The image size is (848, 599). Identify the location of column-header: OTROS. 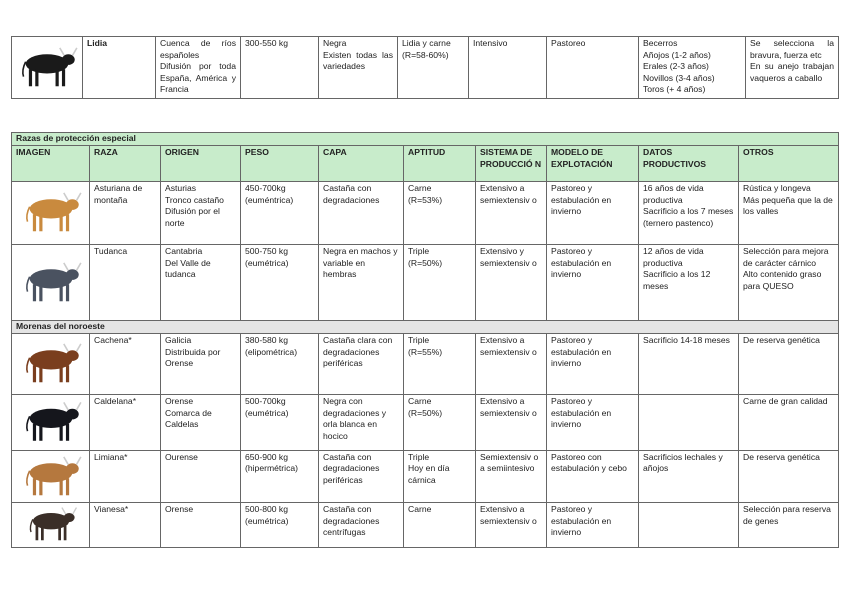
(788, 163).